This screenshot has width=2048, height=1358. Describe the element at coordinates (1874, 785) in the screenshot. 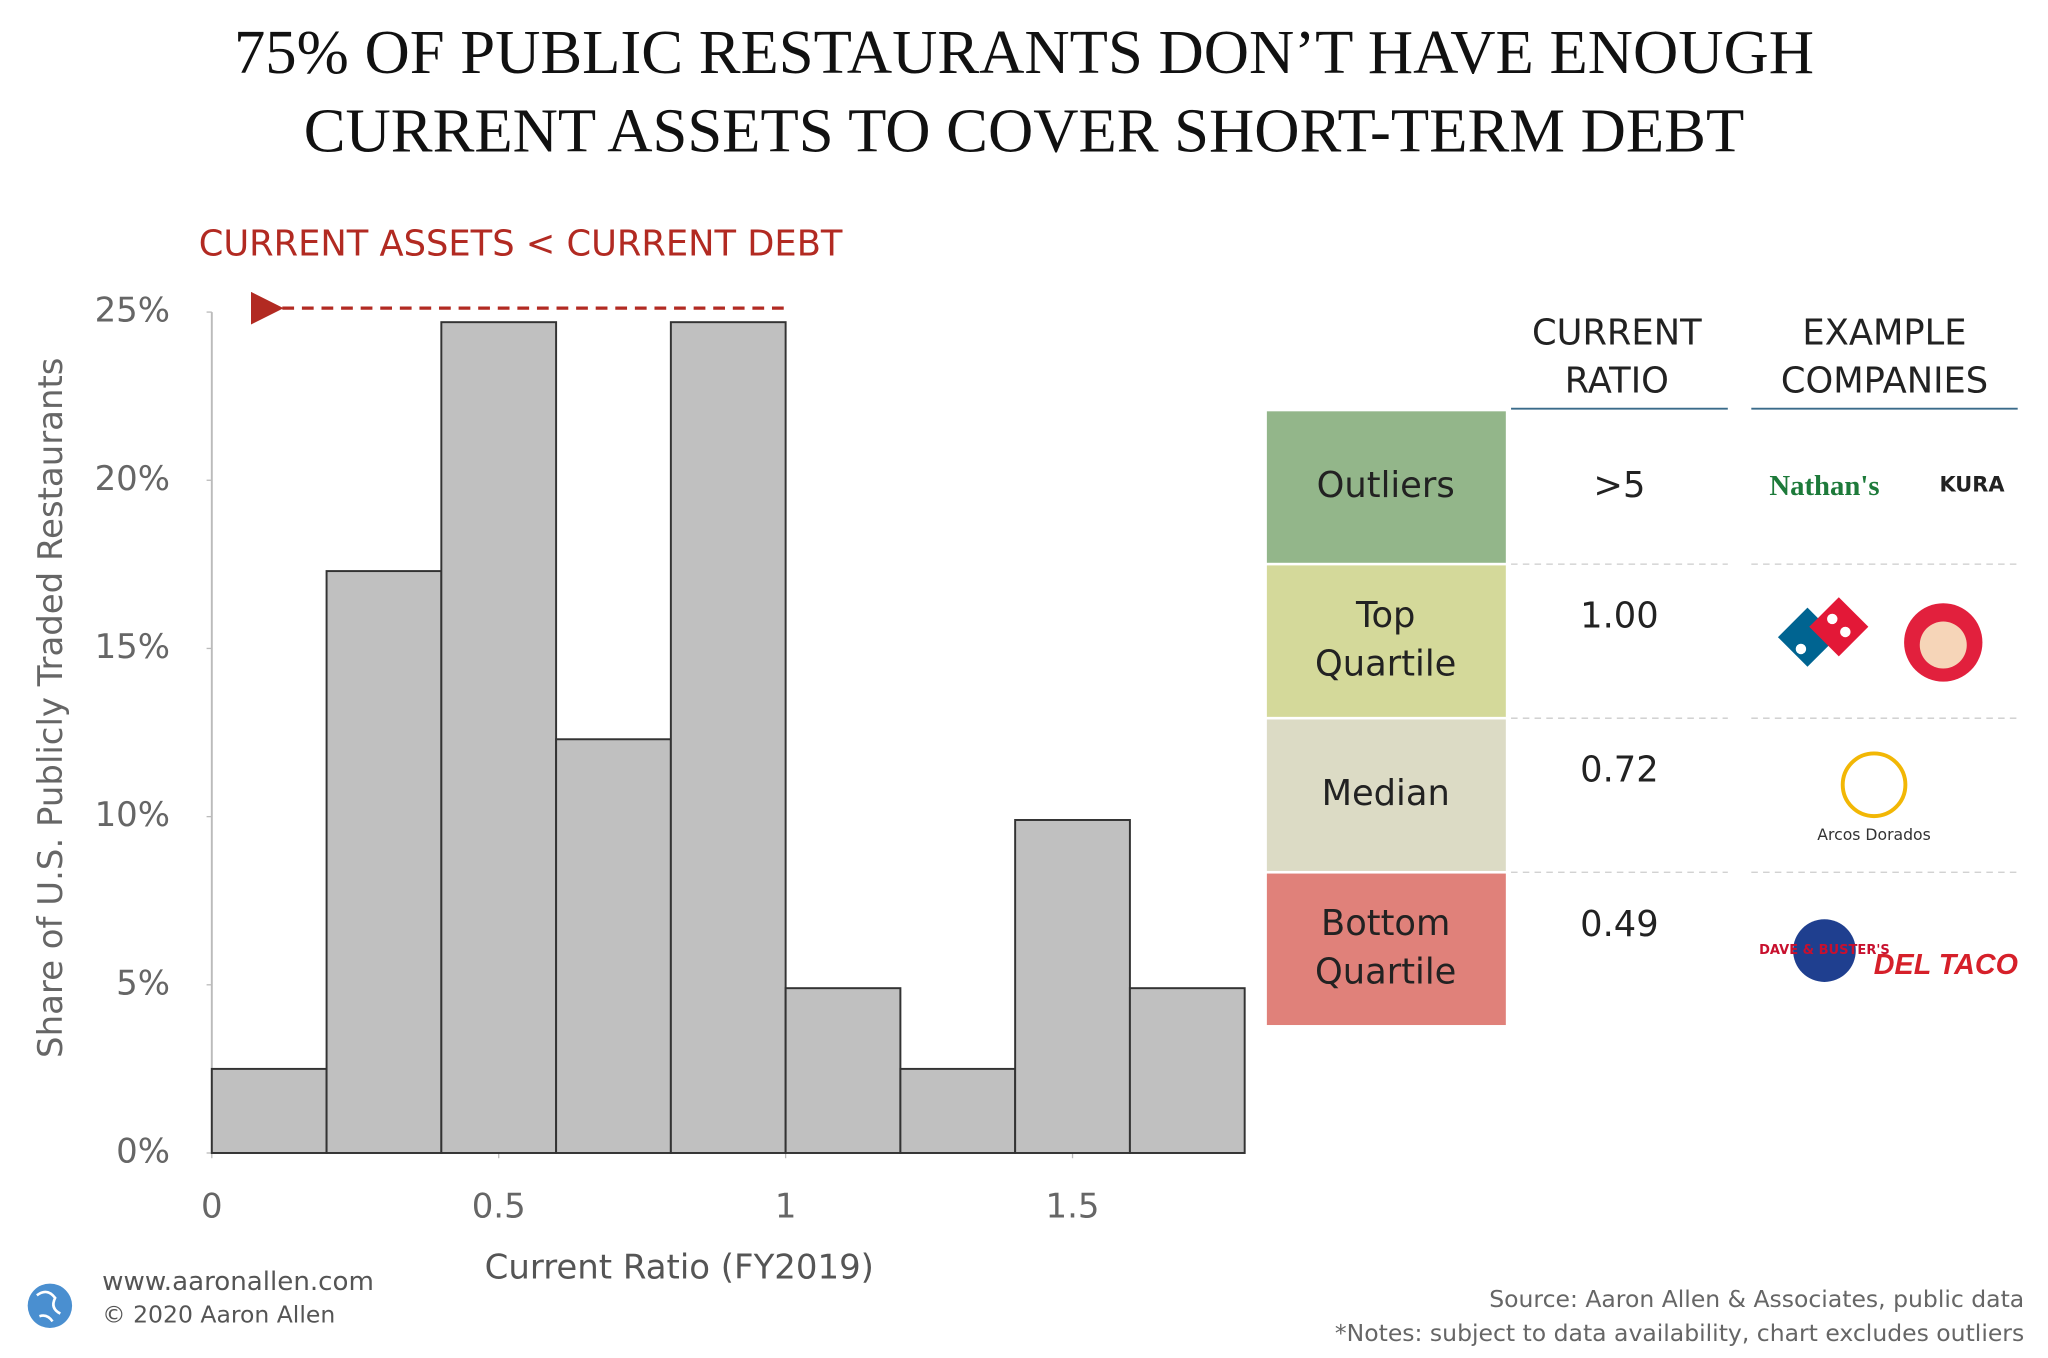

I see `arcos-logo` at that location.